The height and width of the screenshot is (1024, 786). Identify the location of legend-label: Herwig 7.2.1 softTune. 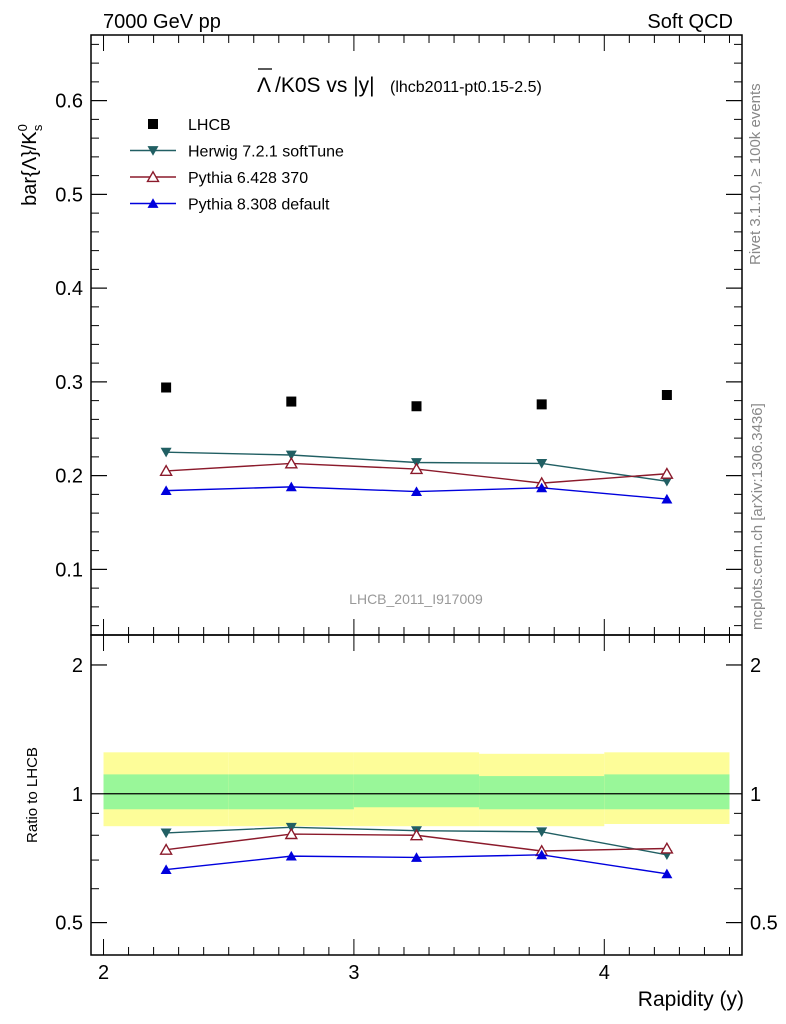
(266, 152).